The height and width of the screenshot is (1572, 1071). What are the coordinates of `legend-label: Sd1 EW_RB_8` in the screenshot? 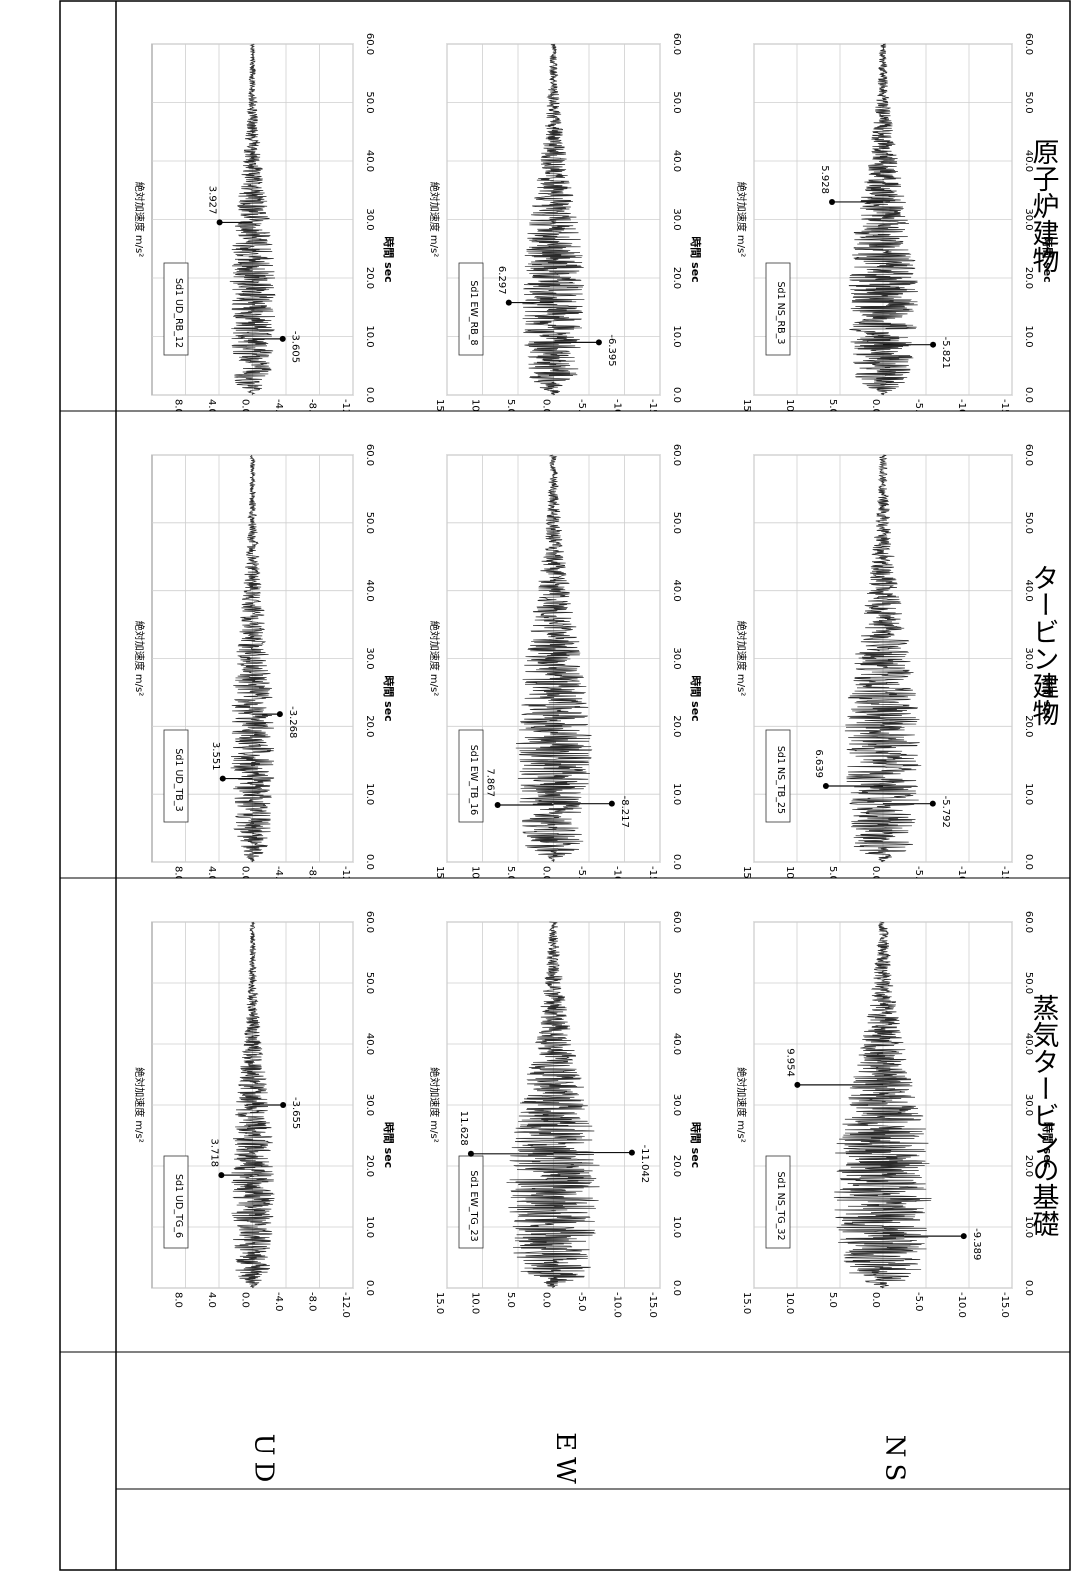 It's located at (473, 312).